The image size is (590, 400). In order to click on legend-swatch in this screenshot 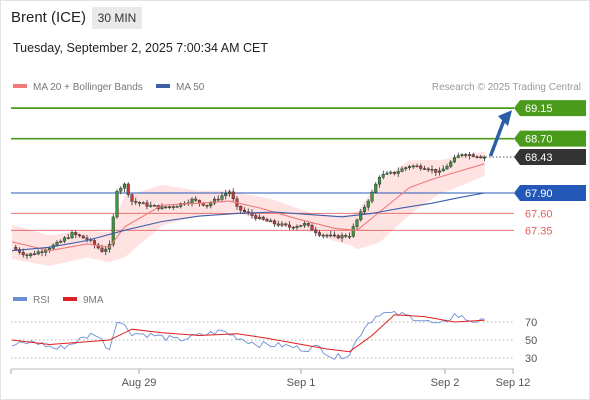, I will do `click(70, 299)`.